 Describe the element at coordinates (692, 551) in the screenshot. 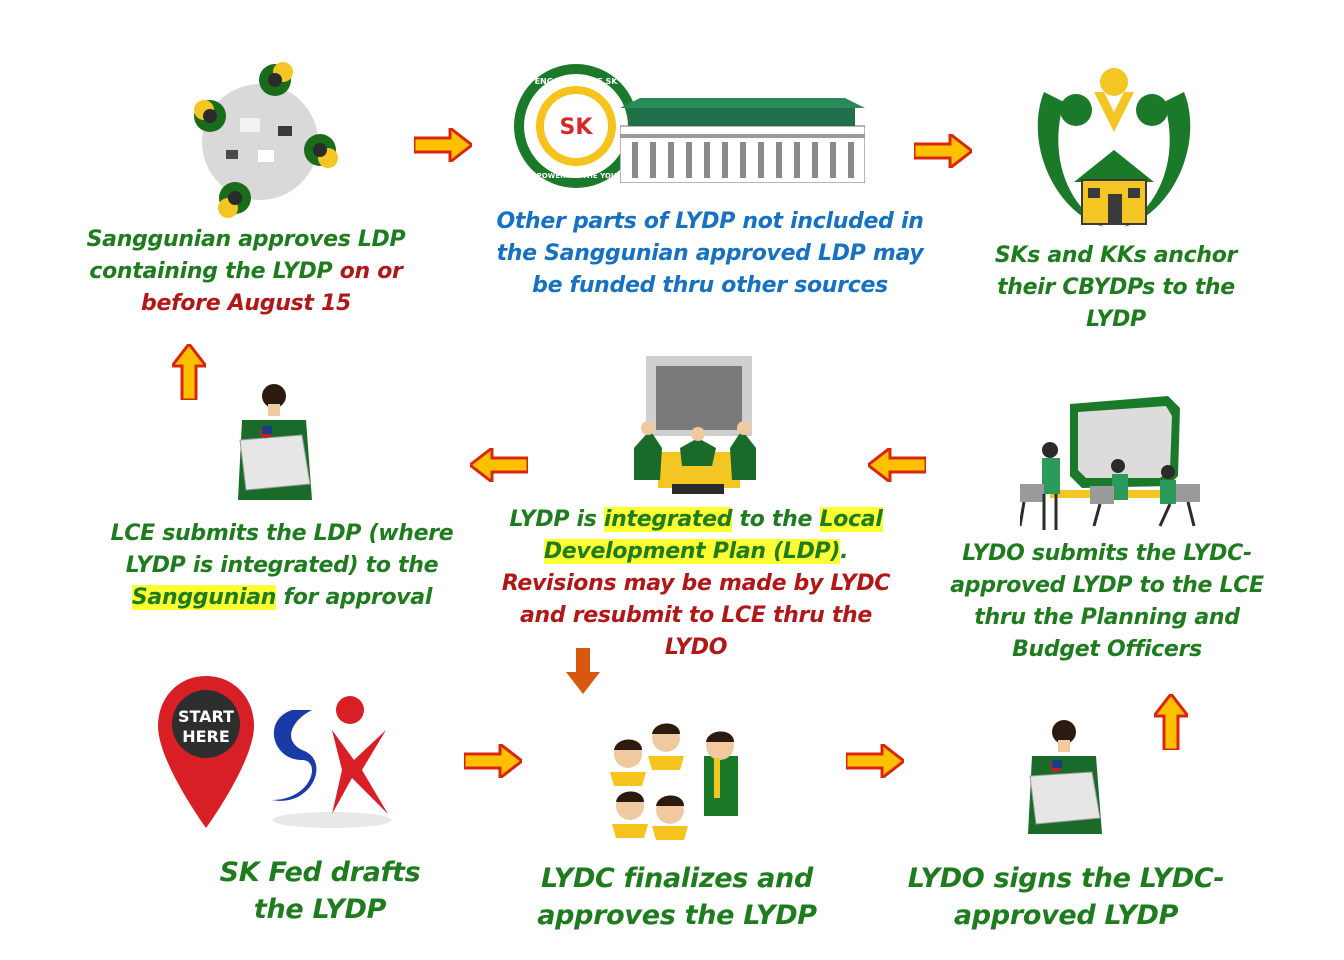

I see `highlight-ldp: Development Plan (LDP)` at that location.